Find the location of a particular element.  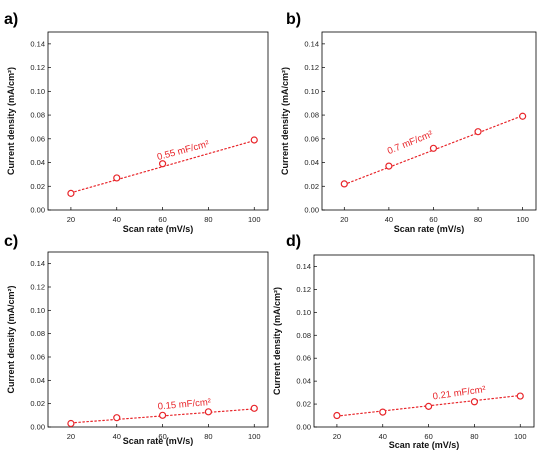

panel-letter: d) is located at coordinates (293, 241).